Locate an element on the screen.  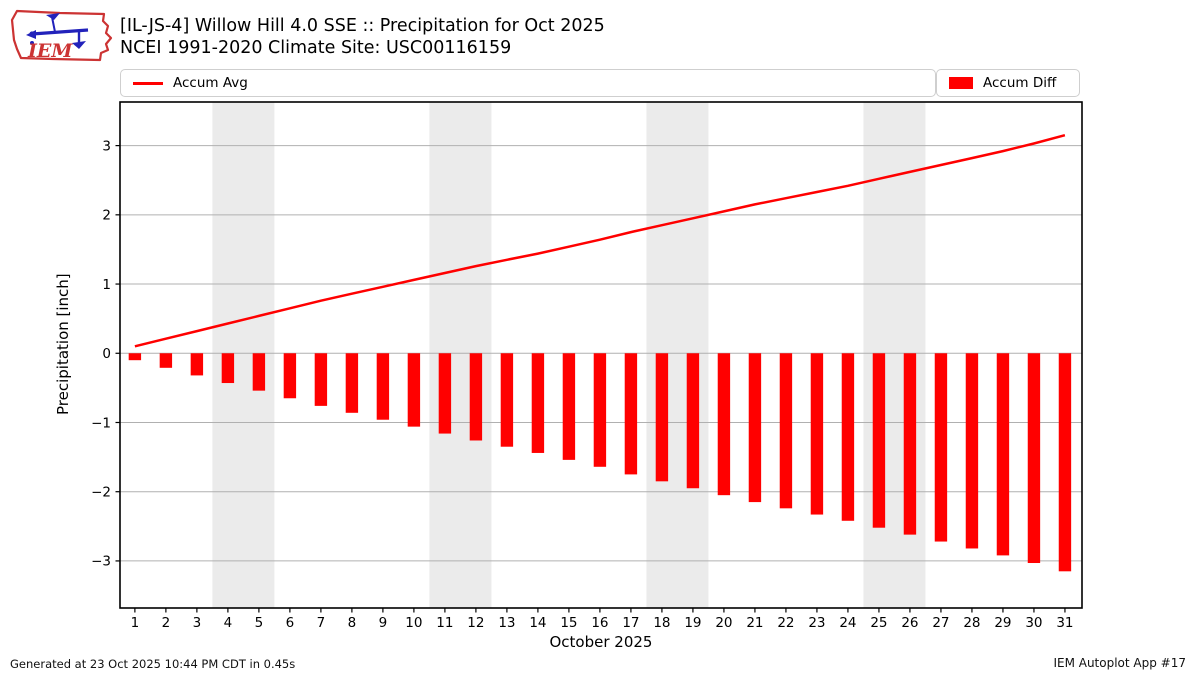
accum-avg-line-swatch is located at coordinates (148, 83).